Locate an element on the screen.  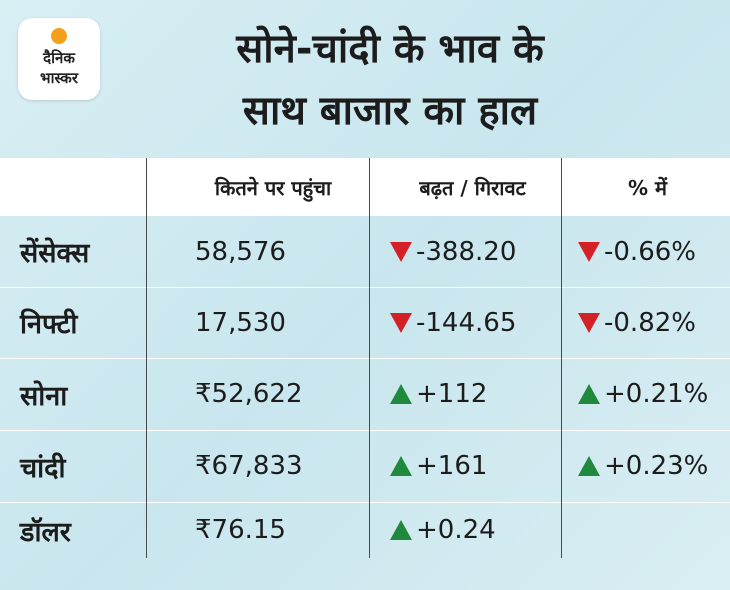
row-value: ₹76.15 is located at coordinates (240, 530).